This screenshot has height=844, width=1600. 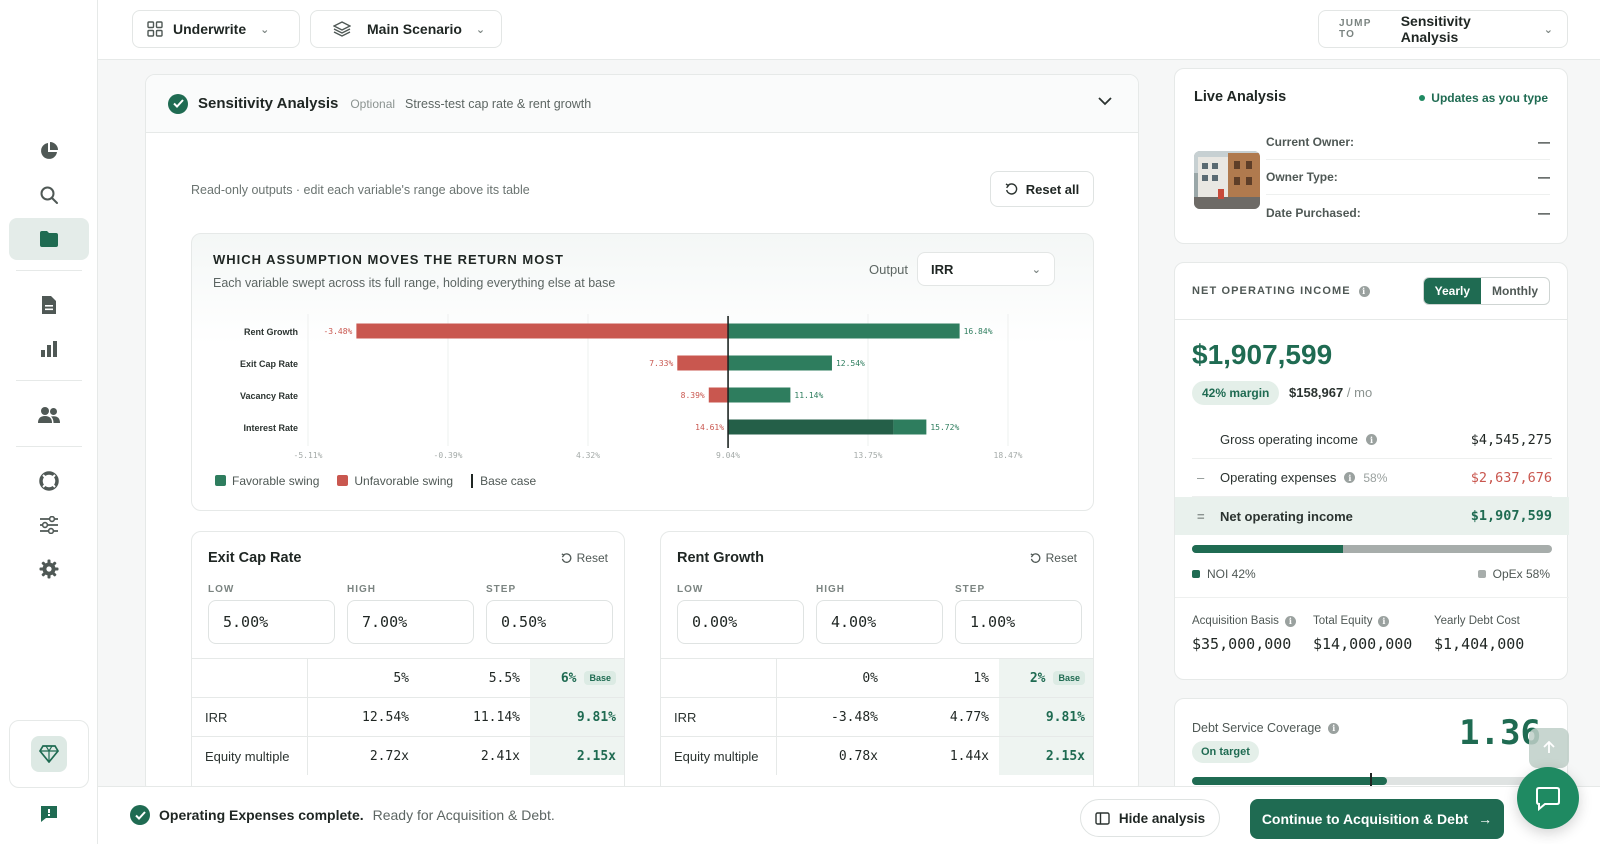 I want to click on left-rail, so click(x=49, y=422).